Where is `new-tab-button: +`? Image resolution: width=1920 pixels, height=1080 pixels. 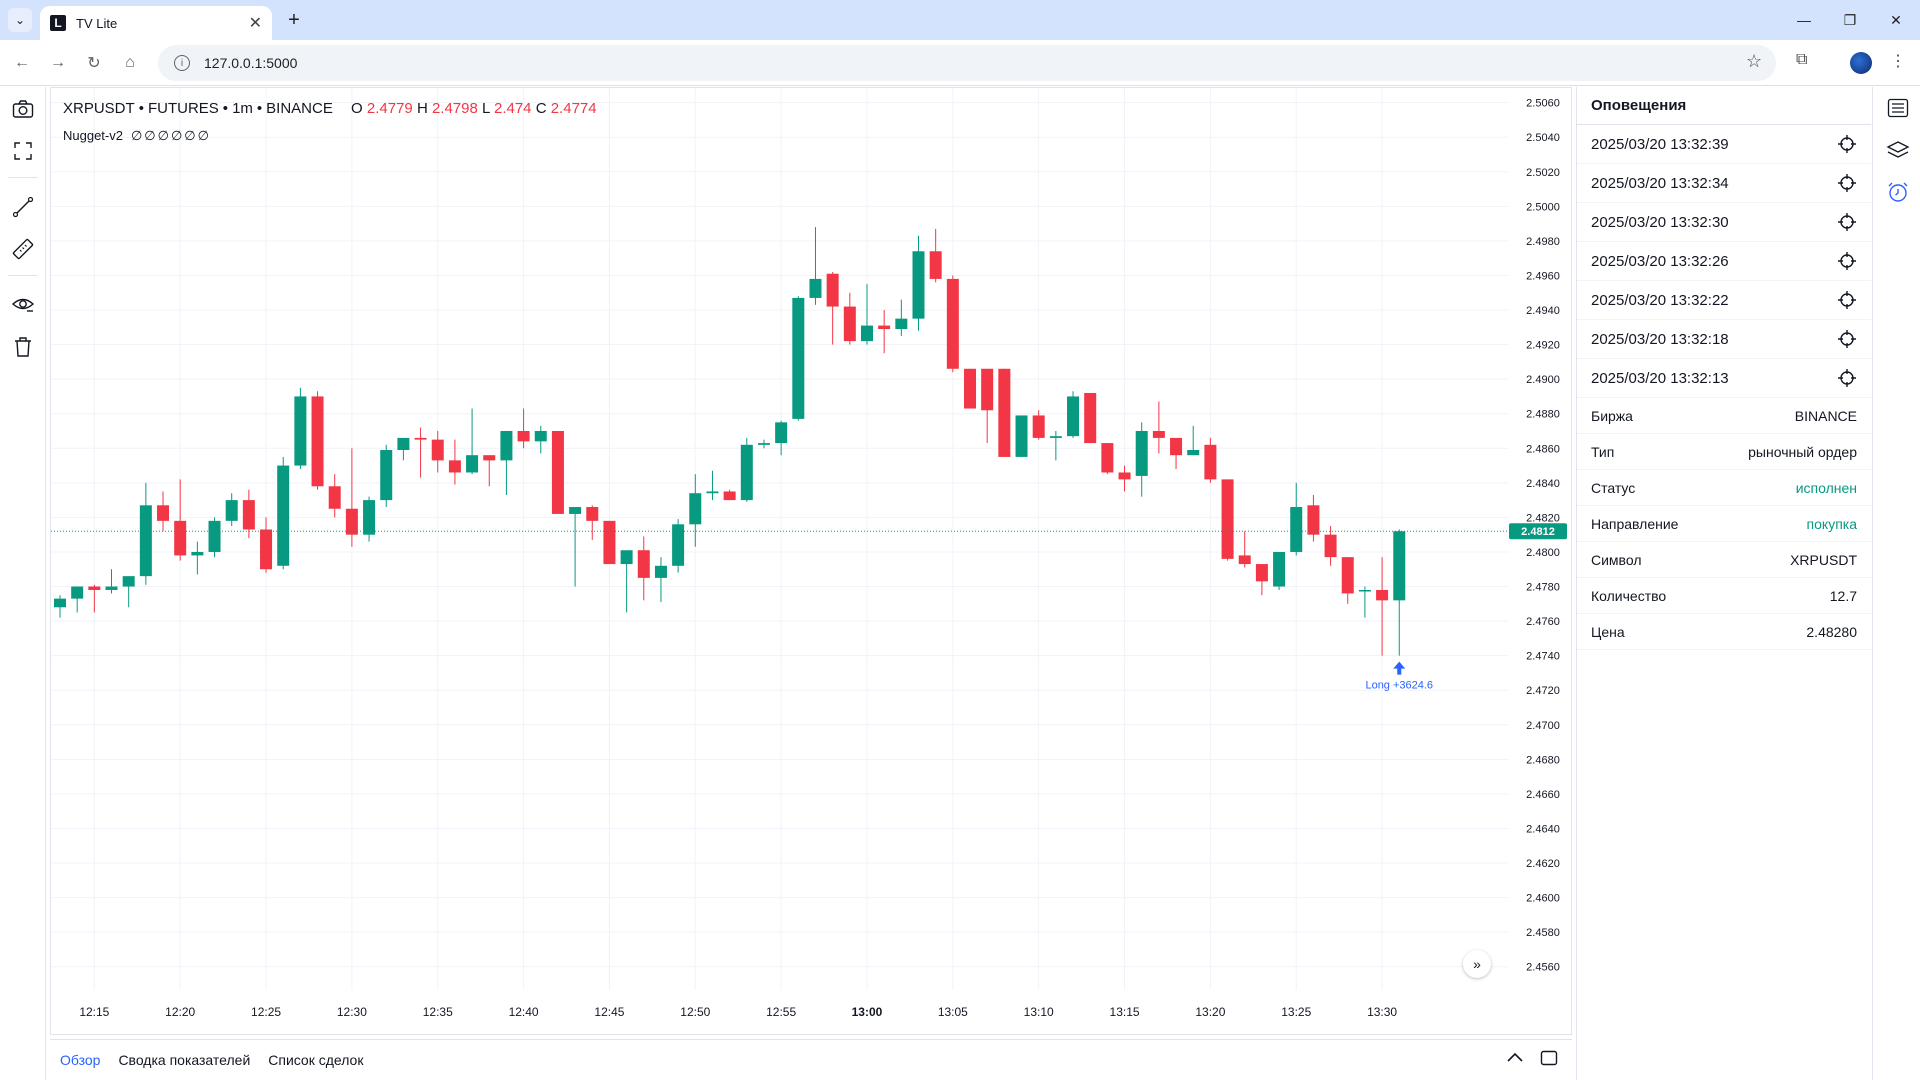
new-tab-button: + is located at coordinates (294, 19).